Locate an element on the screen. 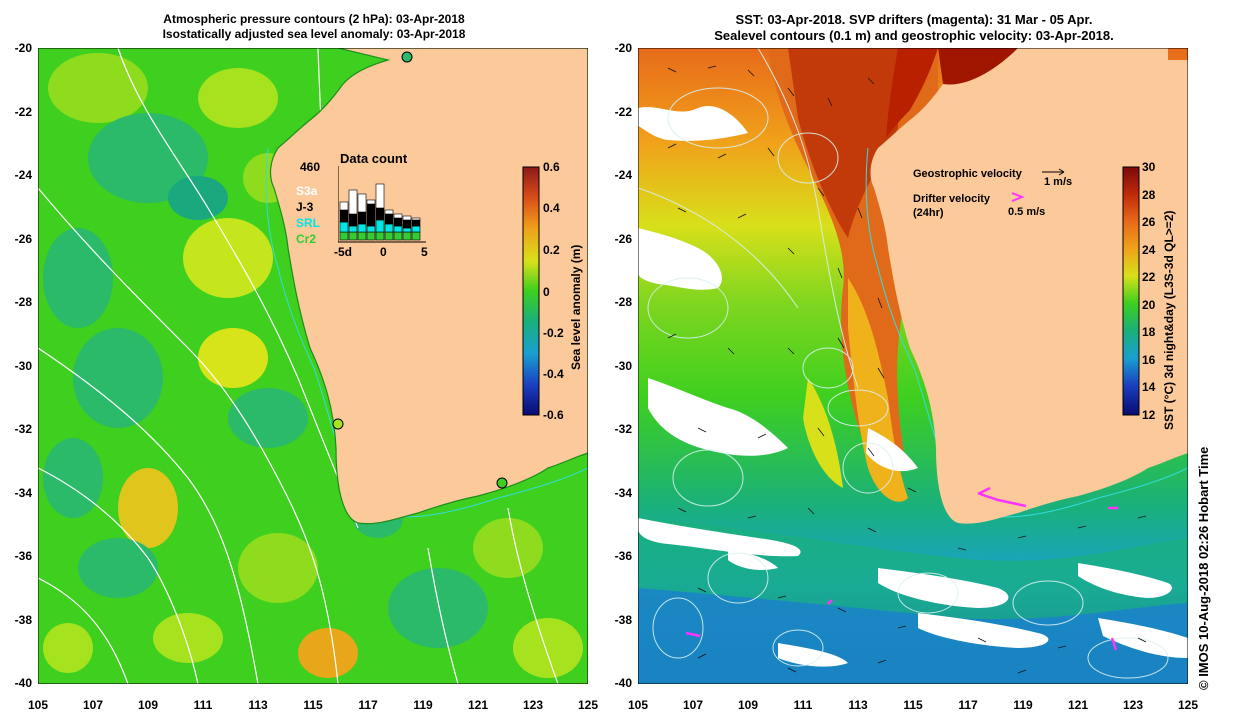 The height and width of the screenshot is (720, 1250). sla-cb-tick: -0.4 is located at coordinates (553, 374).